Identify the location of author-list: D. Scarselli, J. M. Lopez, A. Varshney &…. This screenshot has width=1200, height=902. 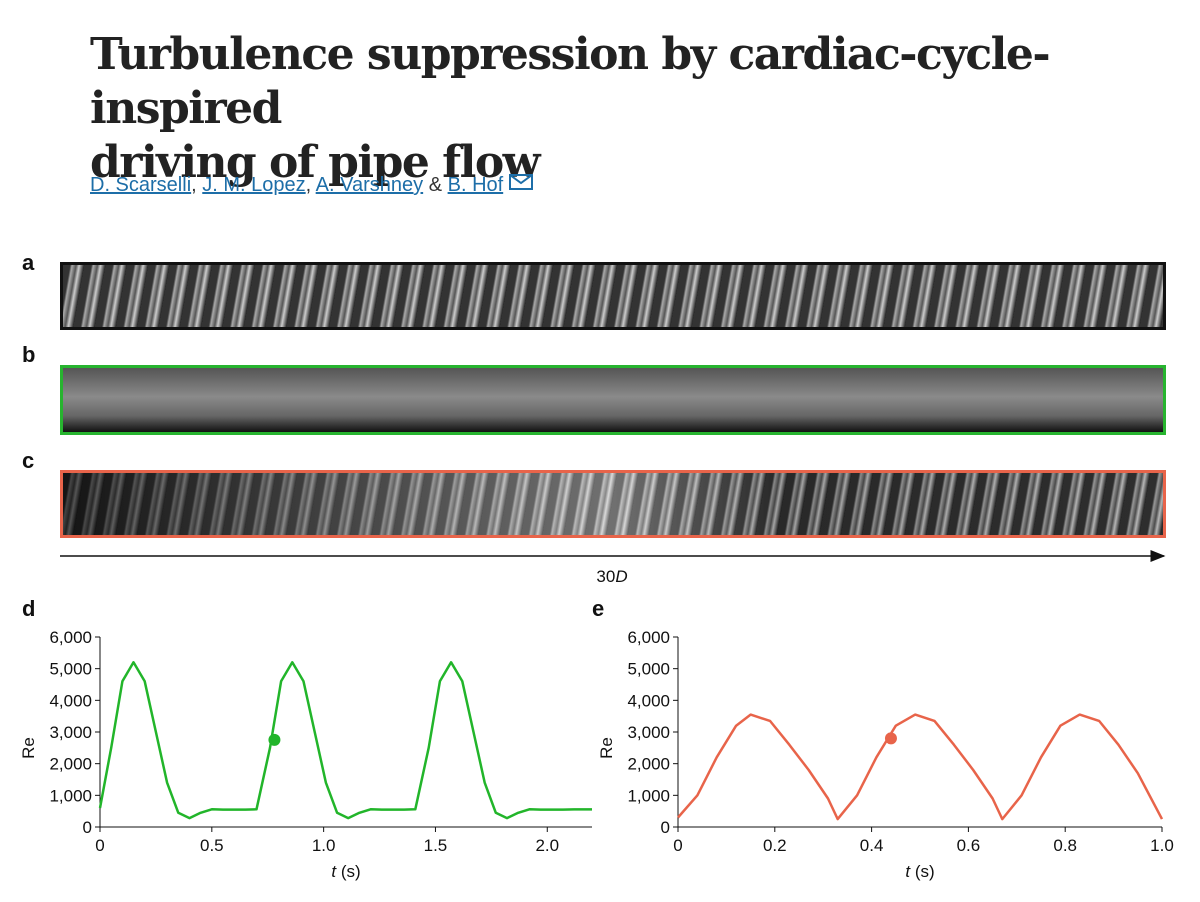
(311, 185).